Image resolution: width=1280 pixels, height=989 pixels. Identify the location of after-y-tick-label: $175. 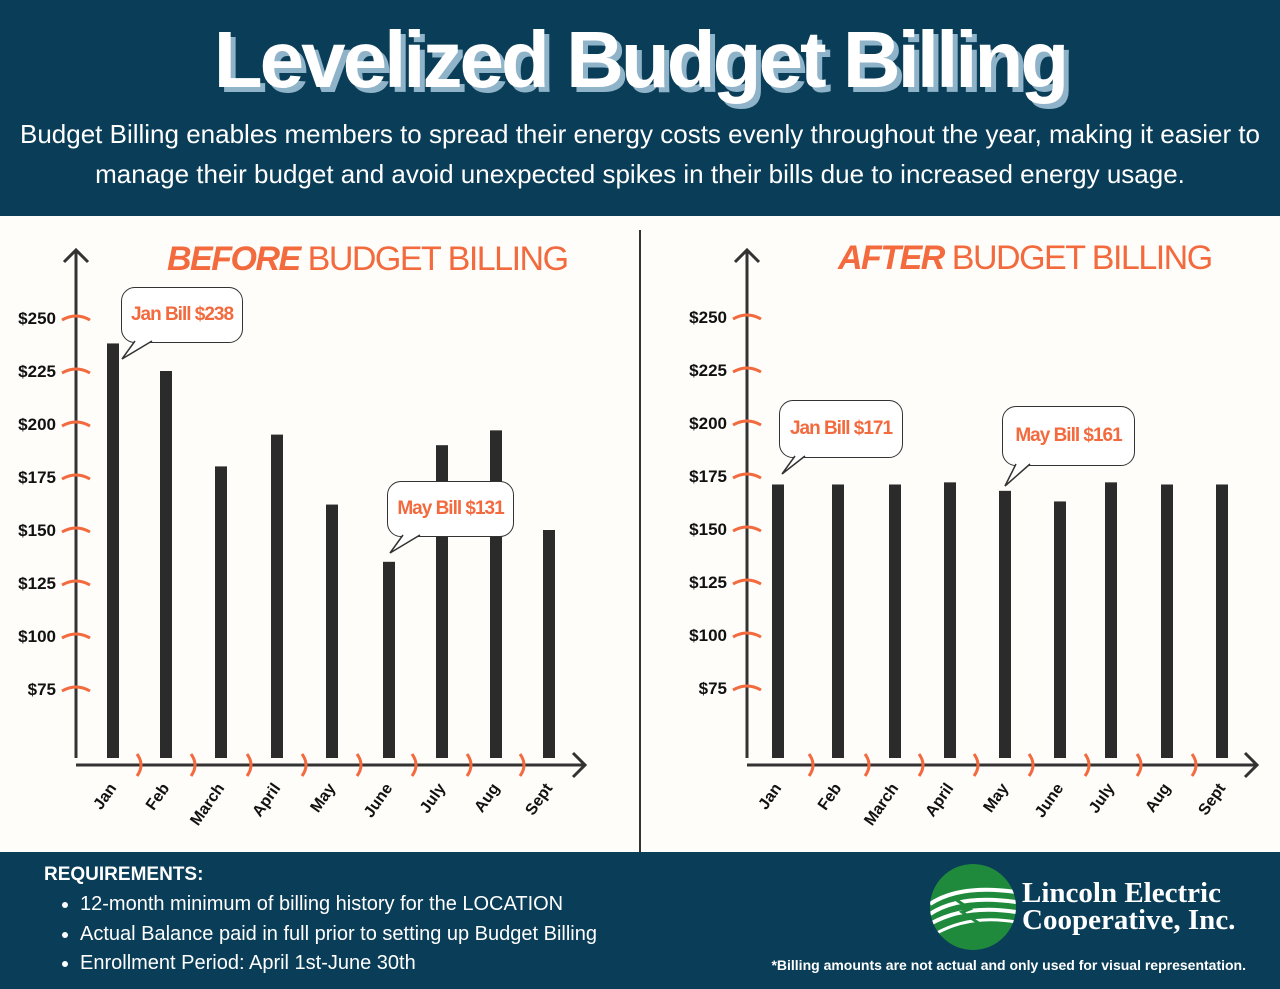
(708, 476).